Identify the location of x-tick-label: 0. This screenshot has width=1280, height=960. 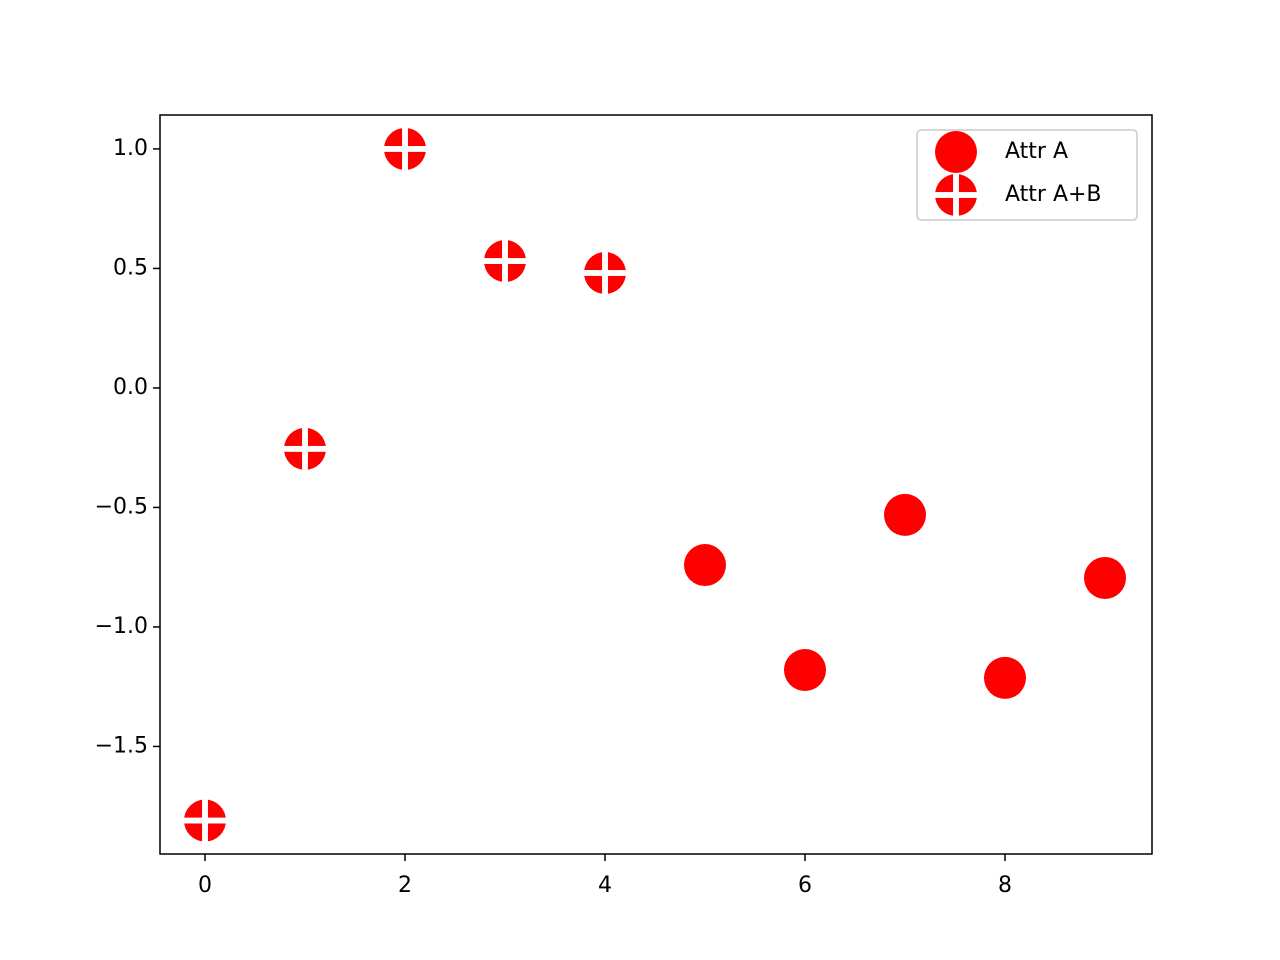
(205, 885).